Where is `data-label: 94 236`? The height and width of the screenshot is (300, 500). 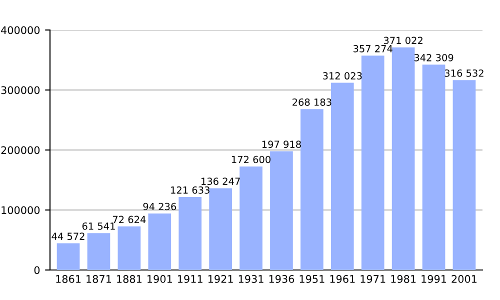 data-label: 94 236 is located at coordinates (159, 206).